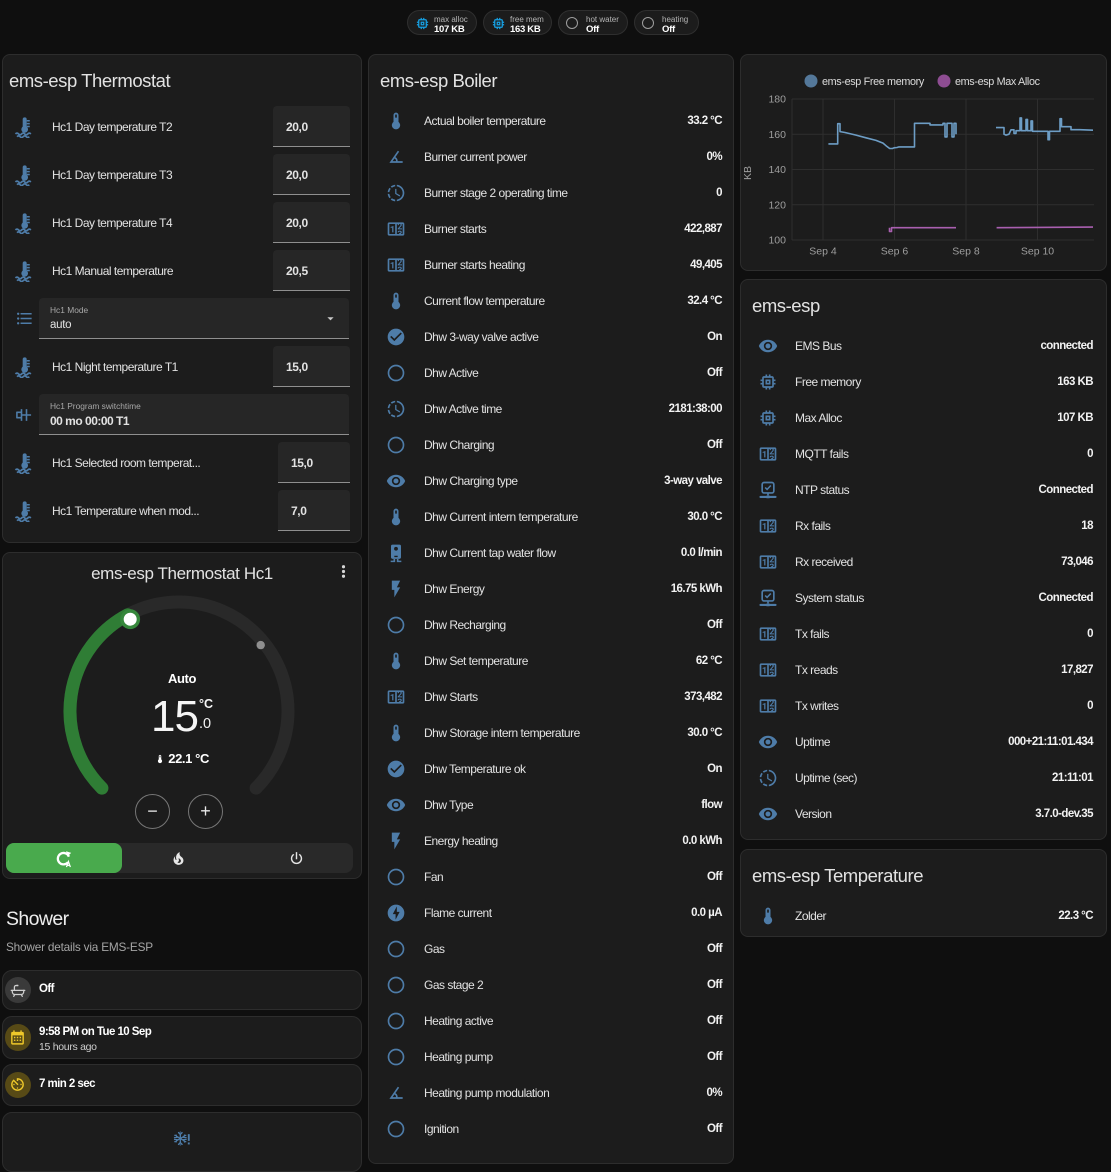 This screenshot has width=1111, height=1172. I want to click on svg-text: Sep 10, so click(1037, 252).